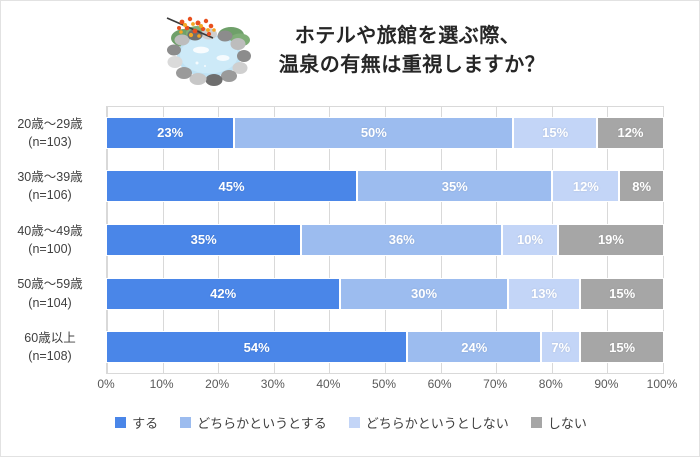  What do you see at coordinates (439, 384) in the screenshot?
I see `x-axis-tick-label: 60%` at bounding box center [439, 384].